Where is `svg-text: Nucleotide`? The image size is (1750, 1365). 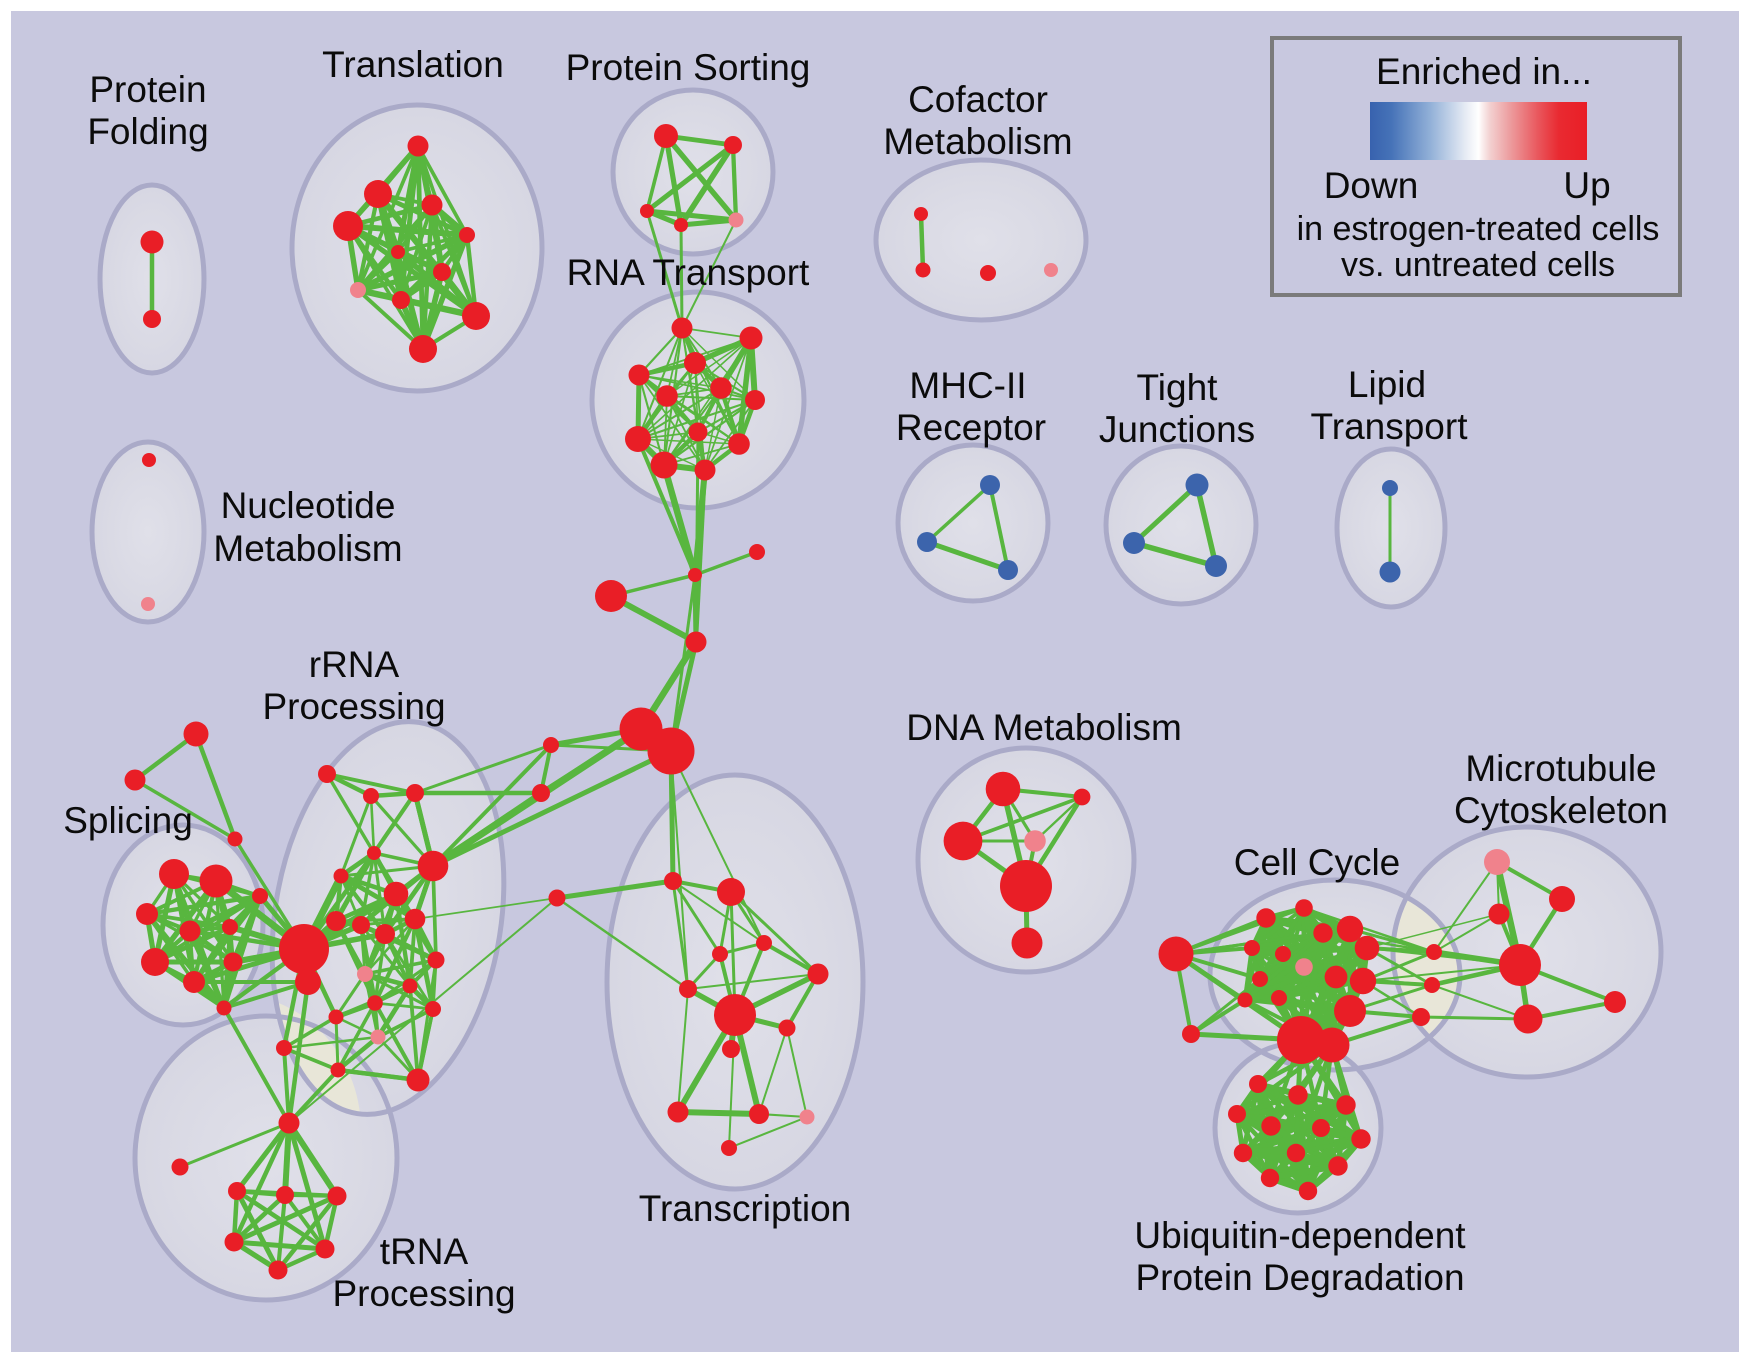 svg-text: Nucleotide is located at coordinates (308, 505).